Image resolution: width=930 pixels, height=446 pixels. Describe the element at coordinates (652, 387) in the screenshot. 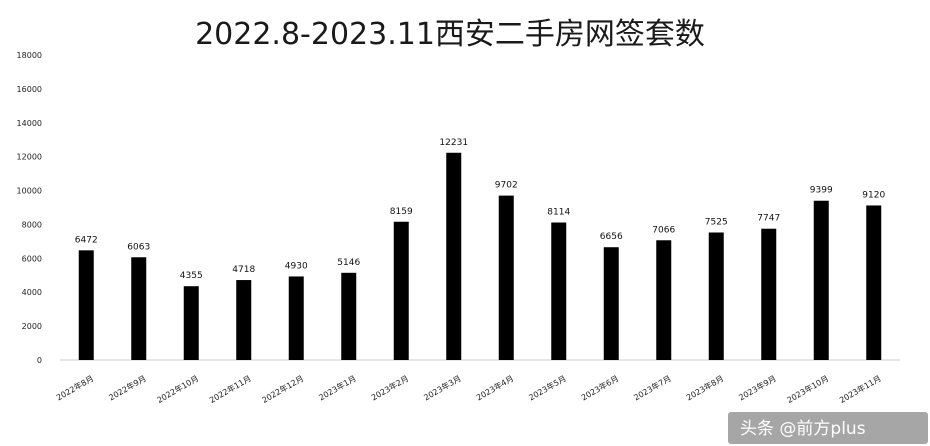

I see `x-tick-label: 2023年7月` at that location.